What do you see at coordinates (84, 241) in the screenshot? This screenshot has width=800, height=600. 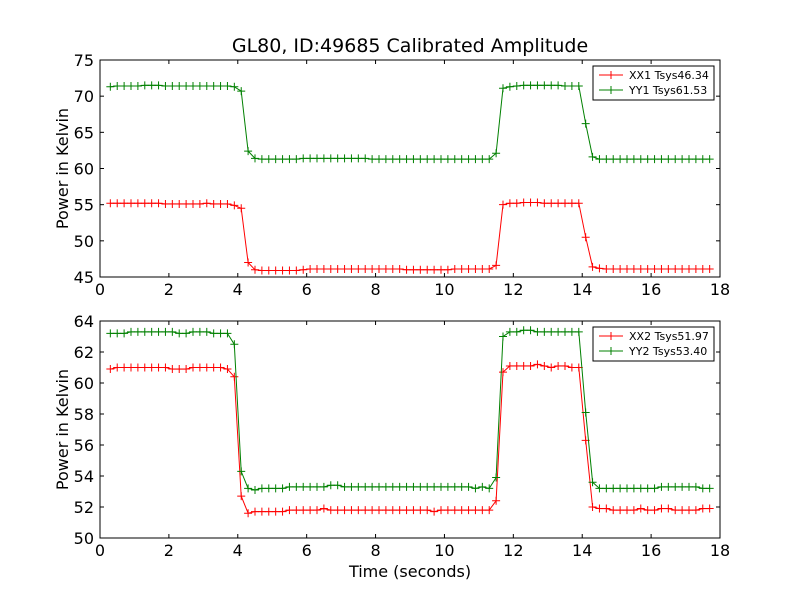 I see `top-y-tick-label: 50` at bounding box center [84, 241].